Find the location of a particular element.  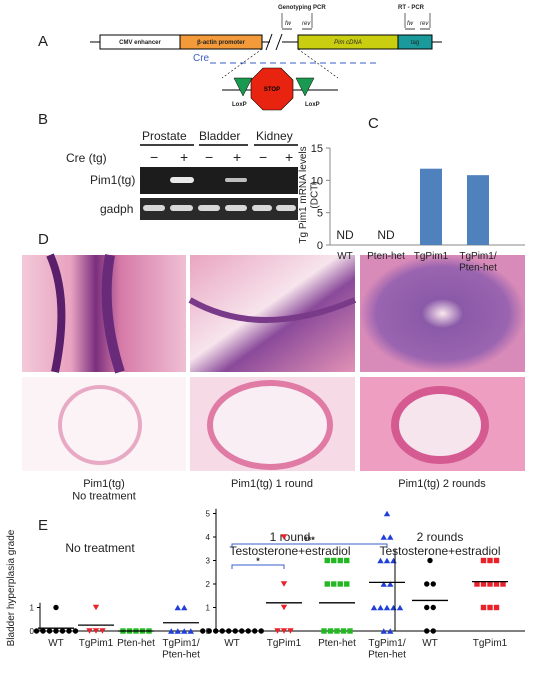

caption: Pim1(tg) 2 rounds is located at coordinates (442, 484).